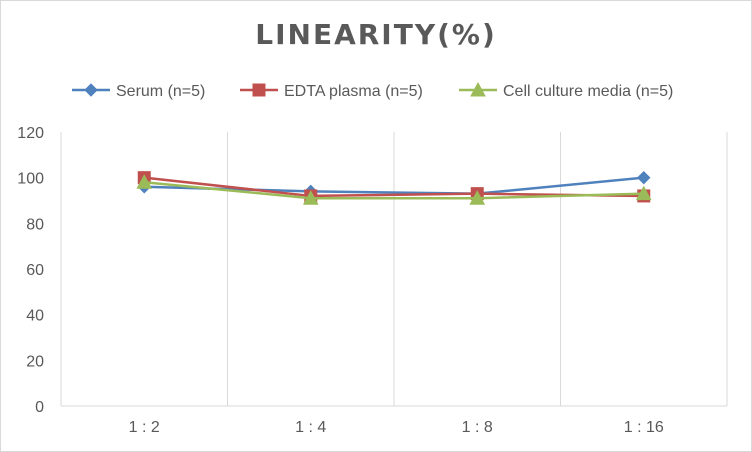 Image resolution: width=752 pixels, height=452 pixels. What do you see at coordinates (30, 133) in the screenshot?
I see `y-tick-label: 120` at bounding box center [30, 133].